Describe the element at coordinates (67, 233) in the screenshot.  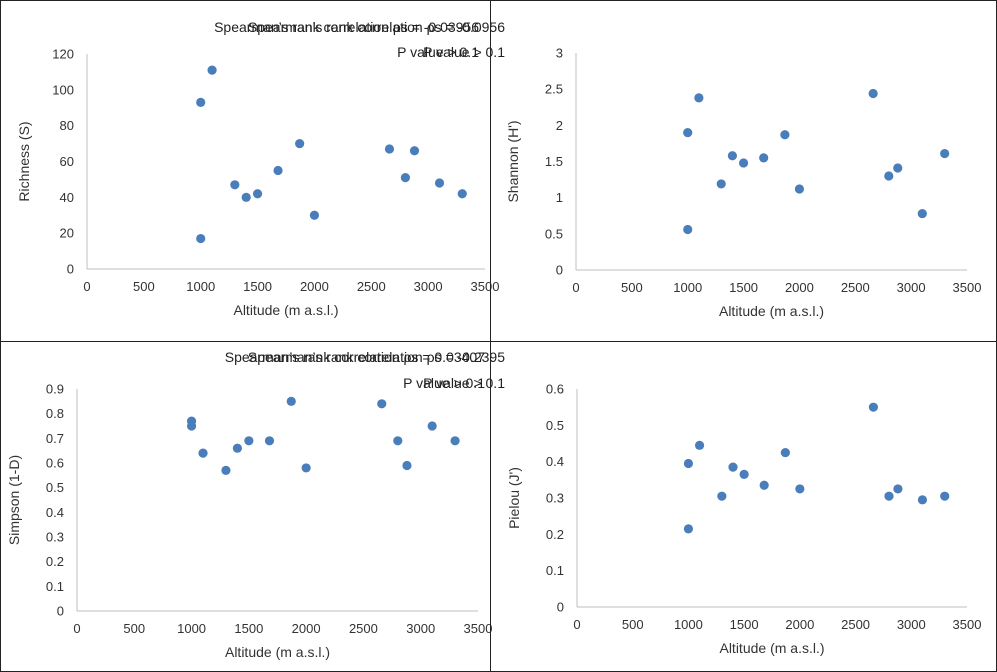
I see `y-tick-label: 20` at that location.